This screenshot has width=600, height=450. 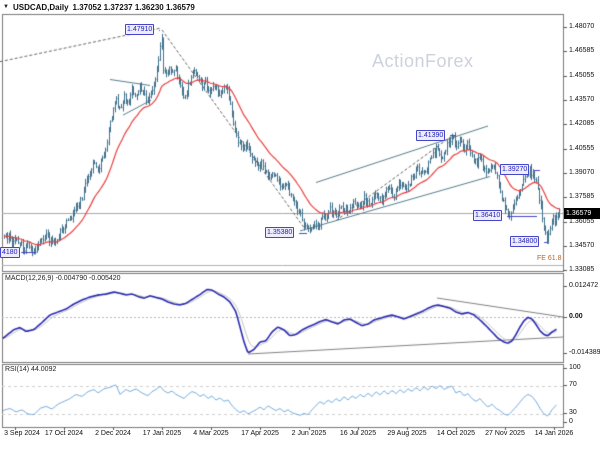 What do you see at coordinates (456, 433) in the screenshot?
I see `date-axis-tick-label: 14 Oct 2025` at bounding box center [456, 433].